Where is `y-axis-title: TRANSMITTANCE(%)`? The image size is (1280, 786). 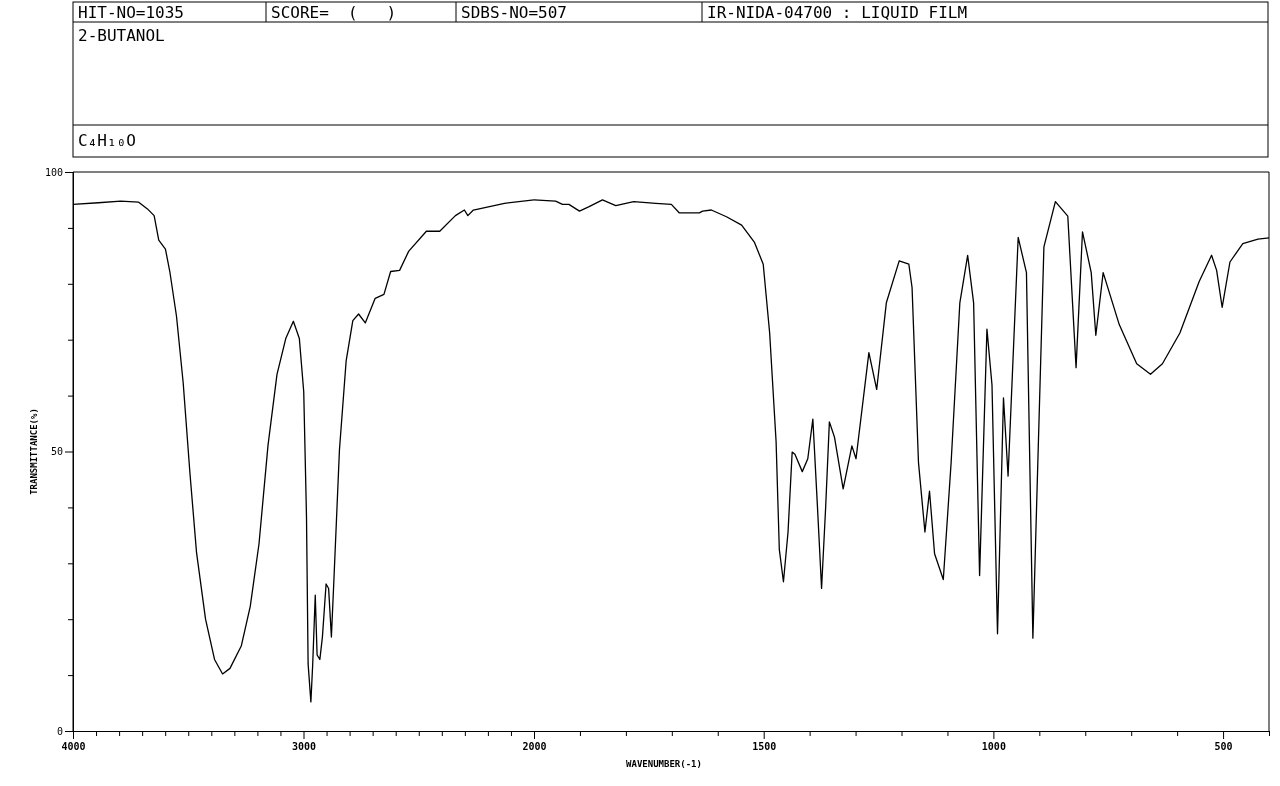 y-axis-title: TRANSMITTANCE(%) is located at coordinates (34, 451).